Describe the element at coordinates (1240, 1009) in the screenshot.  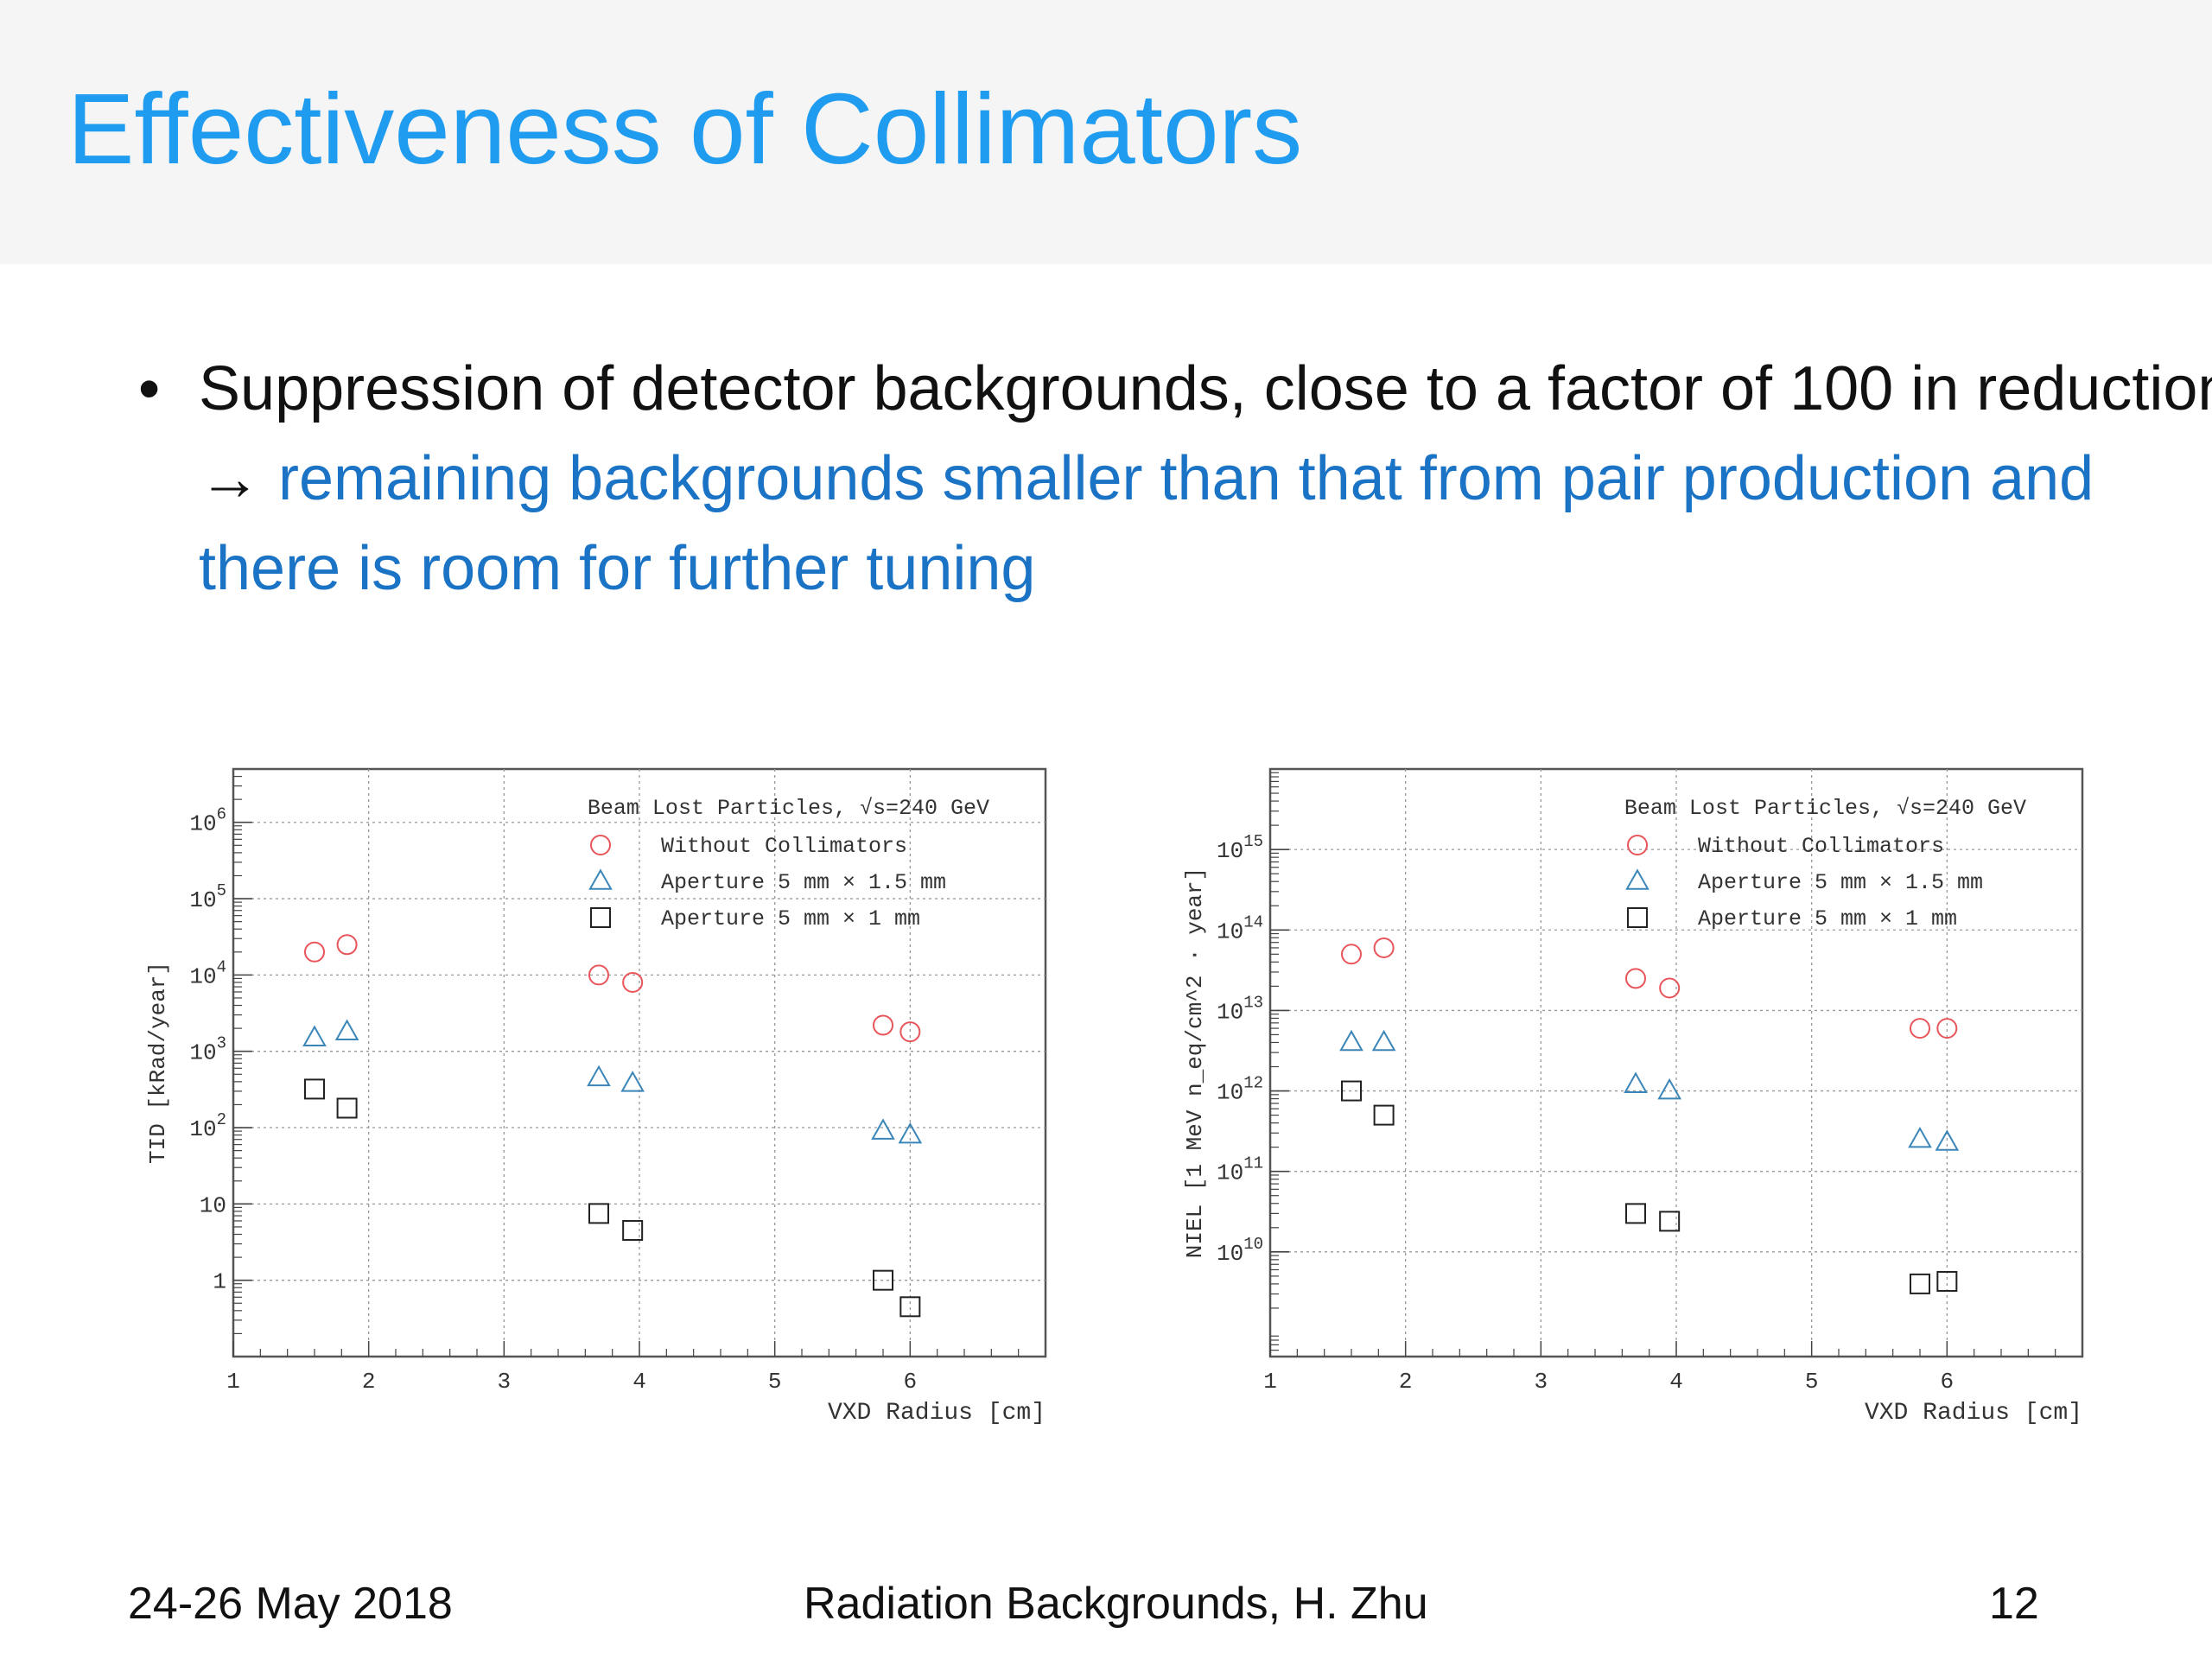
I see `y-tick-label: 10¹³` at that location.